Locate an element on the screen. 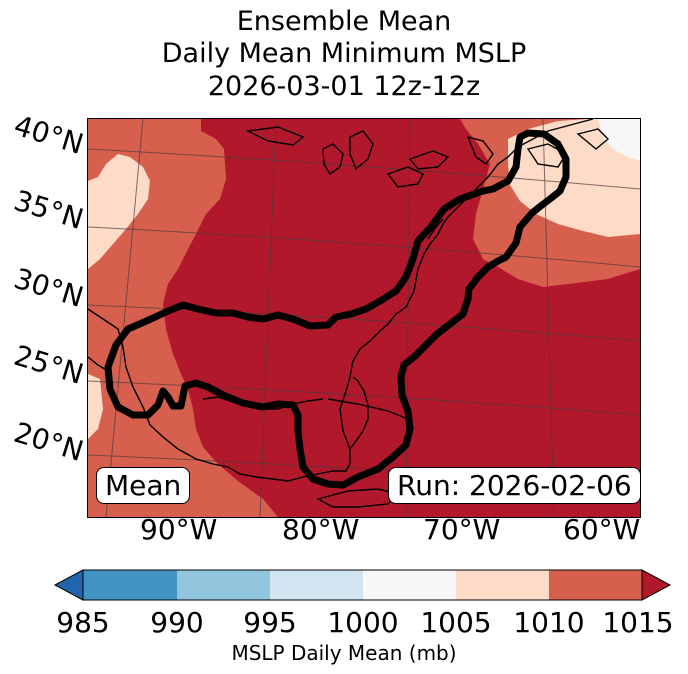 This screenshot has height=674, width=688. title-line-1: Ensemble Mean is located at coordinates (344, 21).